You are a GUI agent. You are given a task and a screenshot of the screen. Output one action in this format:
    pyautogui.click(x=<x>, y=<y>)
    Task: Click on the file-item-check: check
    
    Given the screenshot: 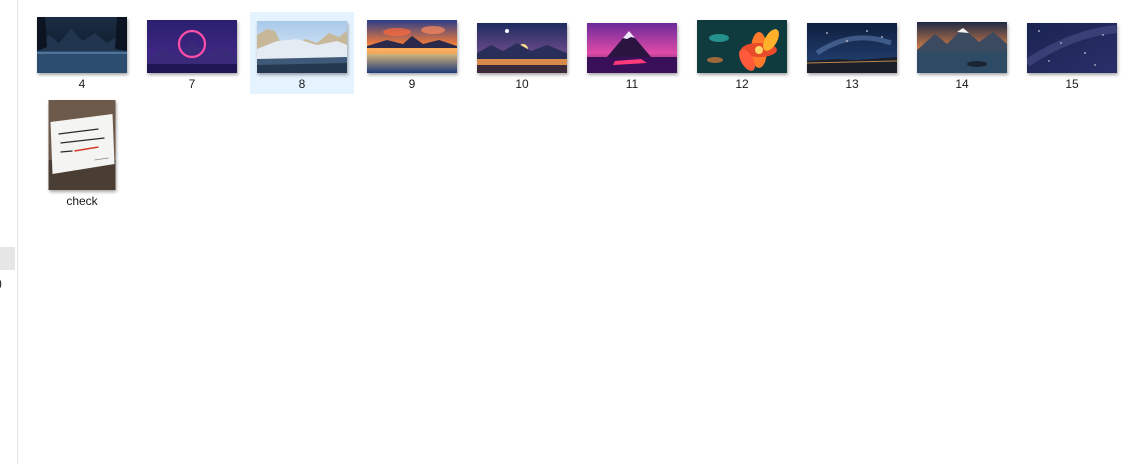 What is the action you would take?
    pyautogui.click(x=82, y=154)
    